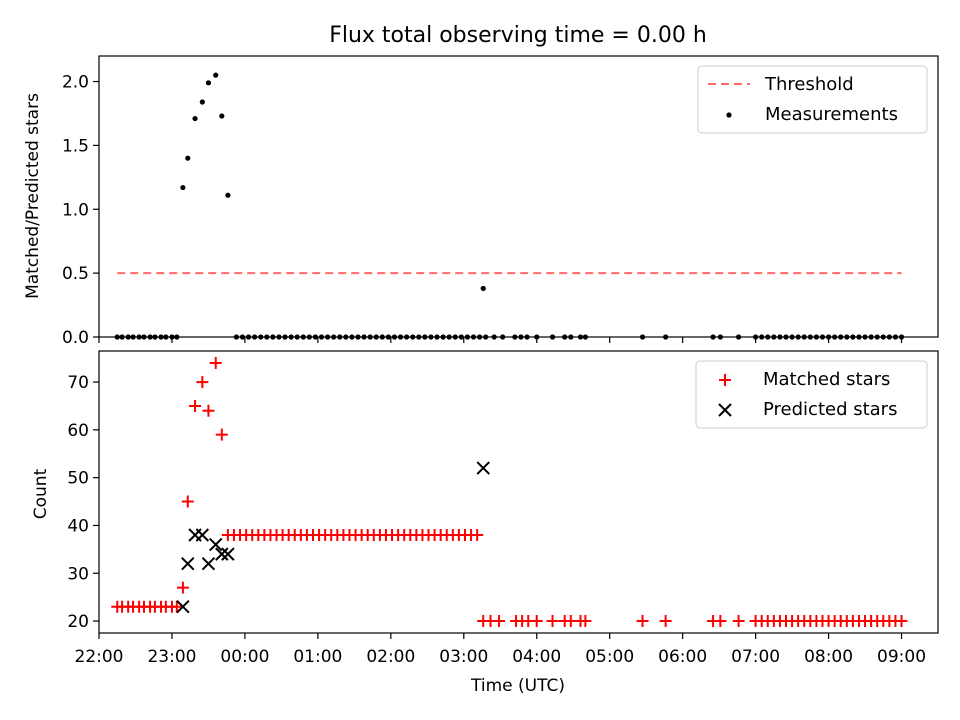 This screenshot has width=960, height=720. What do you see at coordinates (830, 409) in the screenshot?
I see `predicted-legend-label: Predicted stars` at bounding box center [830, 409].